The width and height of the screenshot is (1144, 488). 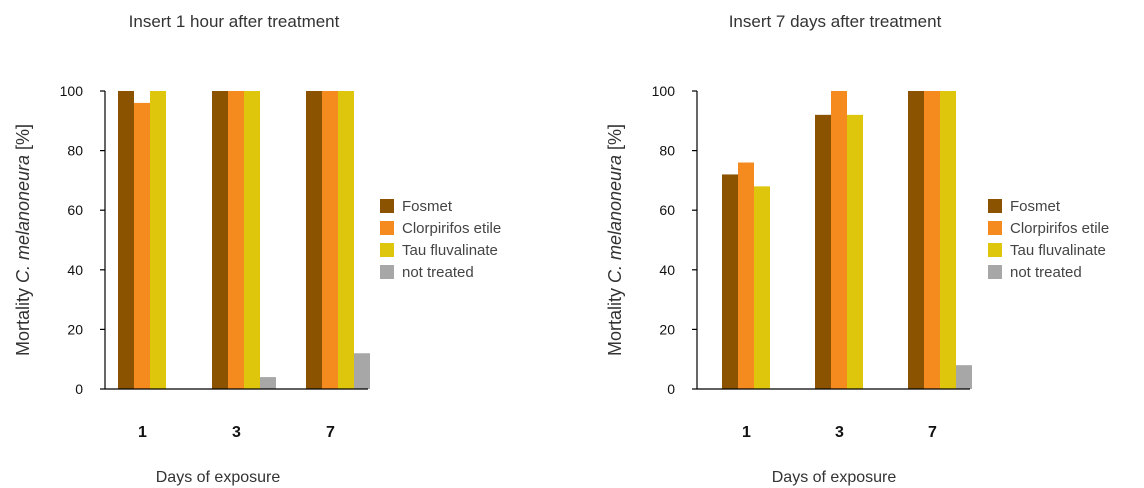 What do you see at coordinates (234, 21) in the screenshot?
I see `chart-title: Insert 1 hour after treatment` at bounding box center [234, 21].